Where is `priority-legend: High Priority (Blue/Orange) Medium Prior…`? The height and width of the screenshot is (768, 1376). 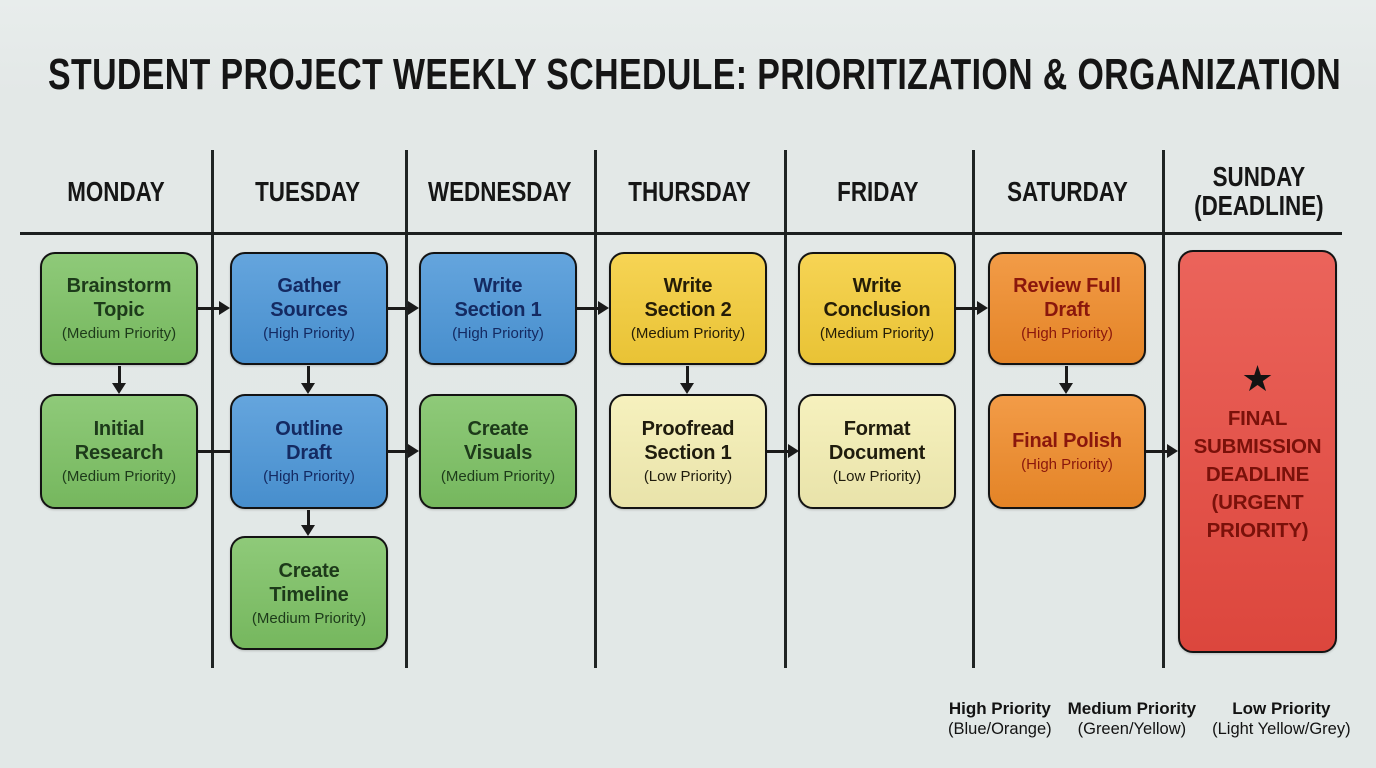
priority-legend: High Priority (Blue/Orange) Medium Prior… is located at coordinates (1149, 719).